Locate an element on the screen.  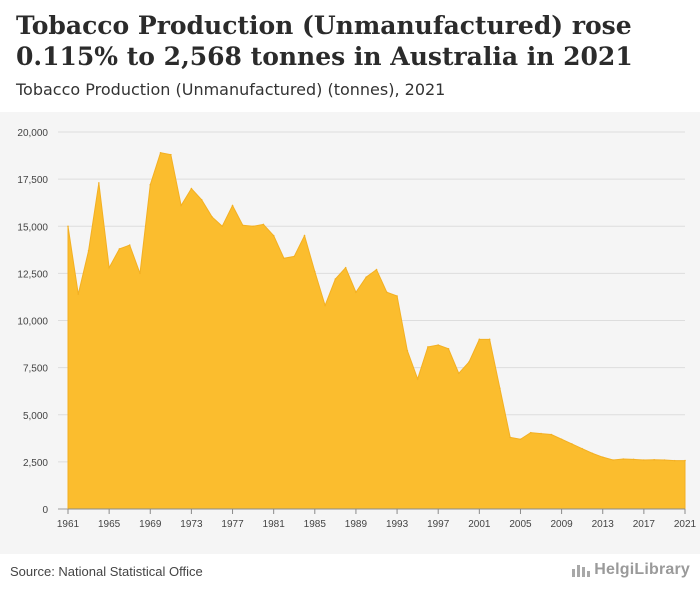
y-tick-label: 12,500 is located at coordinates (32, 274).